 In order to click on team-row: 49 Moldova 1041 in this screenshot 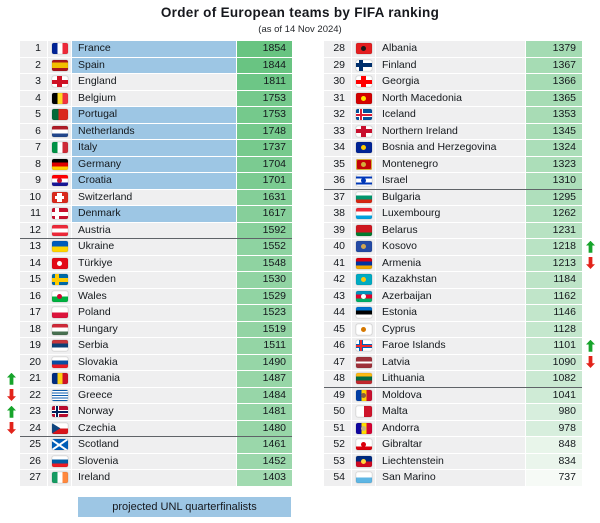, I will do `click(461, 395)`.